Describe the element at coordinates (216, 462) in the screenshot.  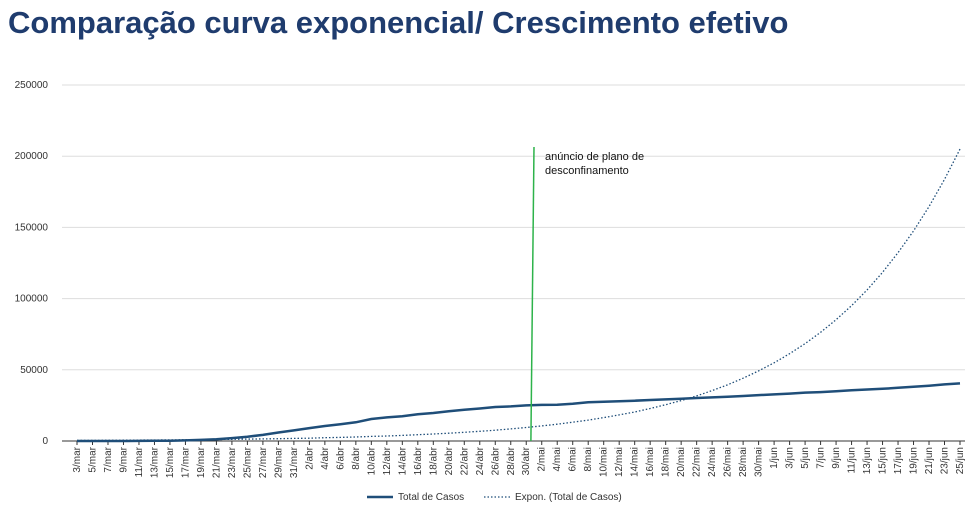
I see `x-tick-label: 21/mar` at that location.